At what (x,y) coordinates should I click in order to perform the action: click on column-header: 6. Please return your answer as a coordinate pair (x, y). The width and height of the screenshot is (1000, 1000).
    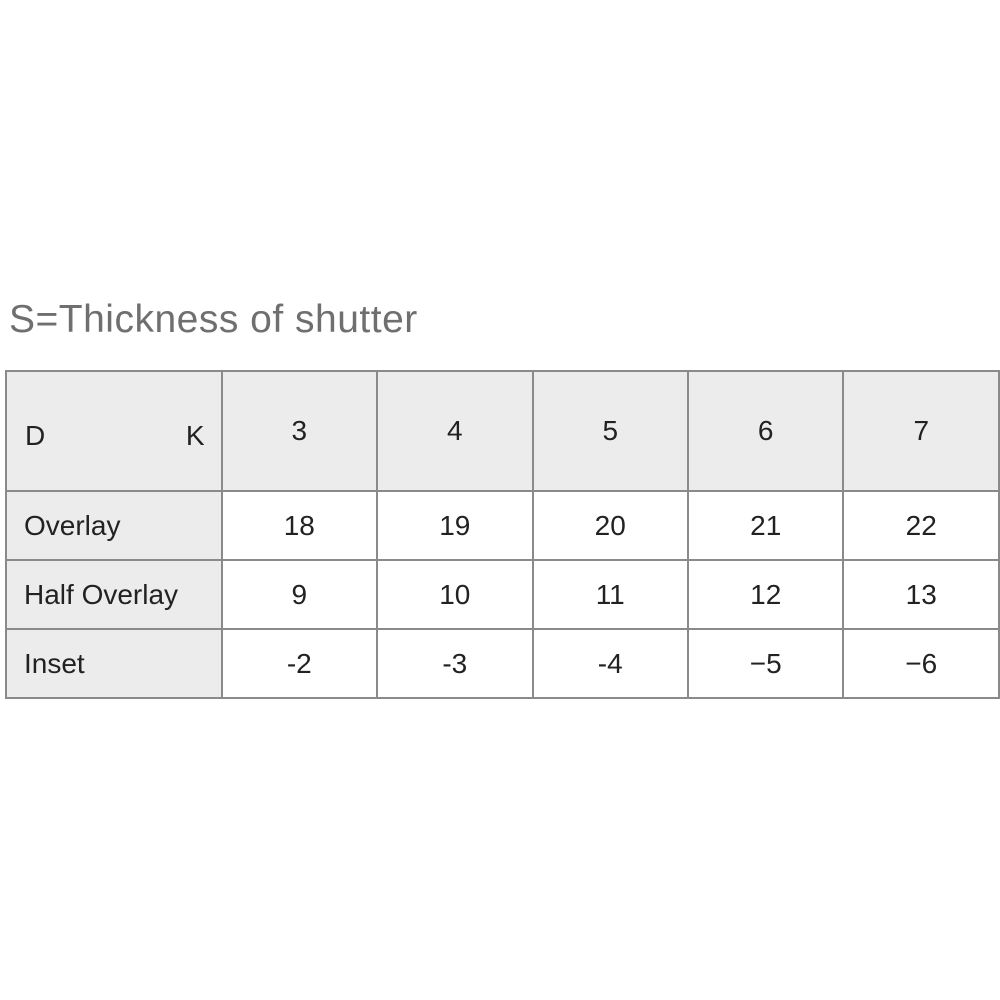
    Looking at the image, I should click on (765, 431).